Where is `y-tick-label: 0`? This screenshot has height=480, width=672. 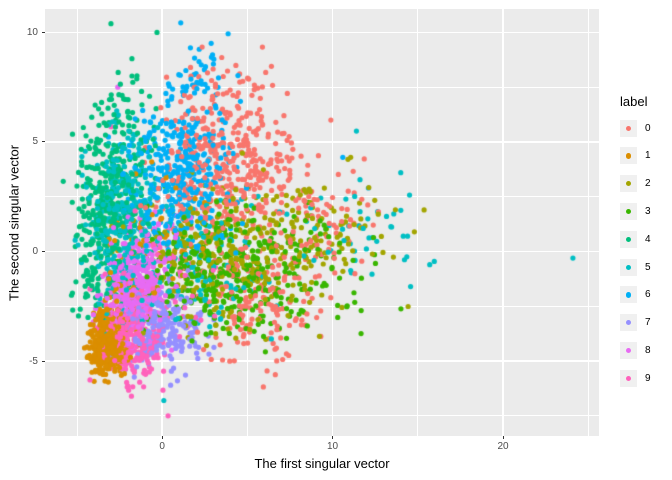
y-tick-label: 0 is located at coordinates (35, 252).